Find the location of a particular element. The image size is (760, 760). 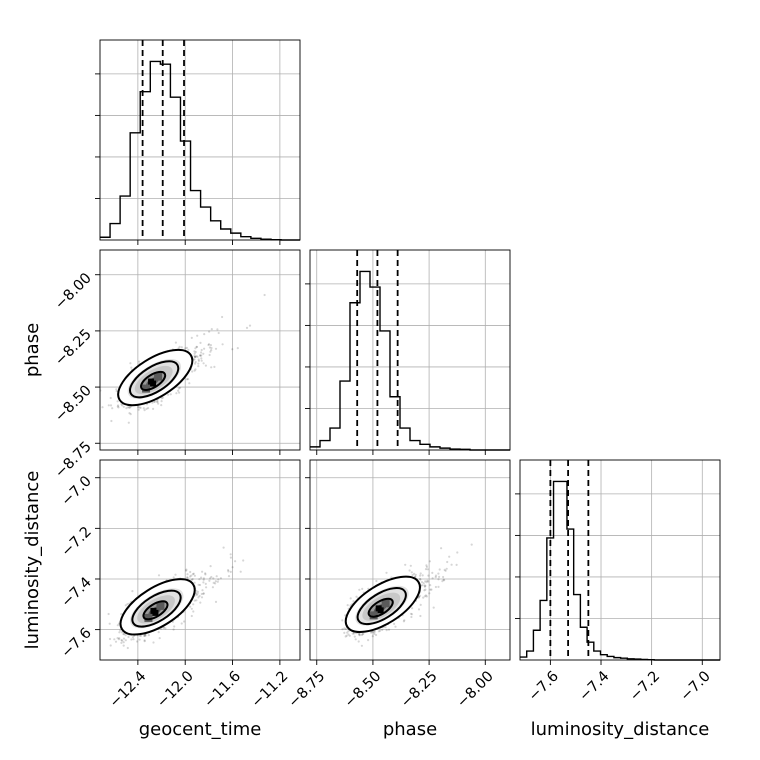

density-peak is located at coordinates (154, 611).